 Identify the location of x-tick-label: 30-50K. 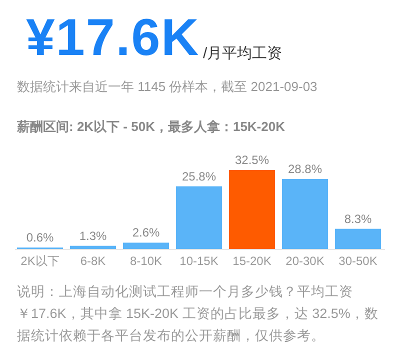
(358, 261).